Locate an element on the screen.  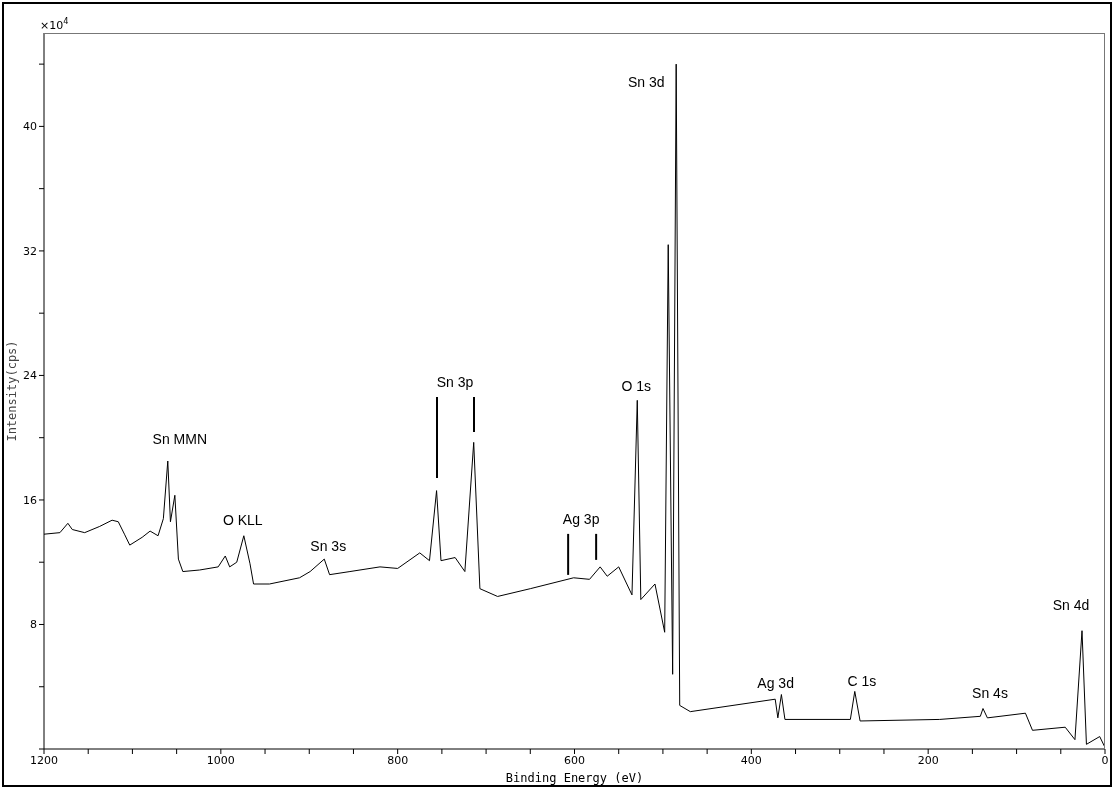
y-tick-label: 16 is located at coordinates (30, 500).